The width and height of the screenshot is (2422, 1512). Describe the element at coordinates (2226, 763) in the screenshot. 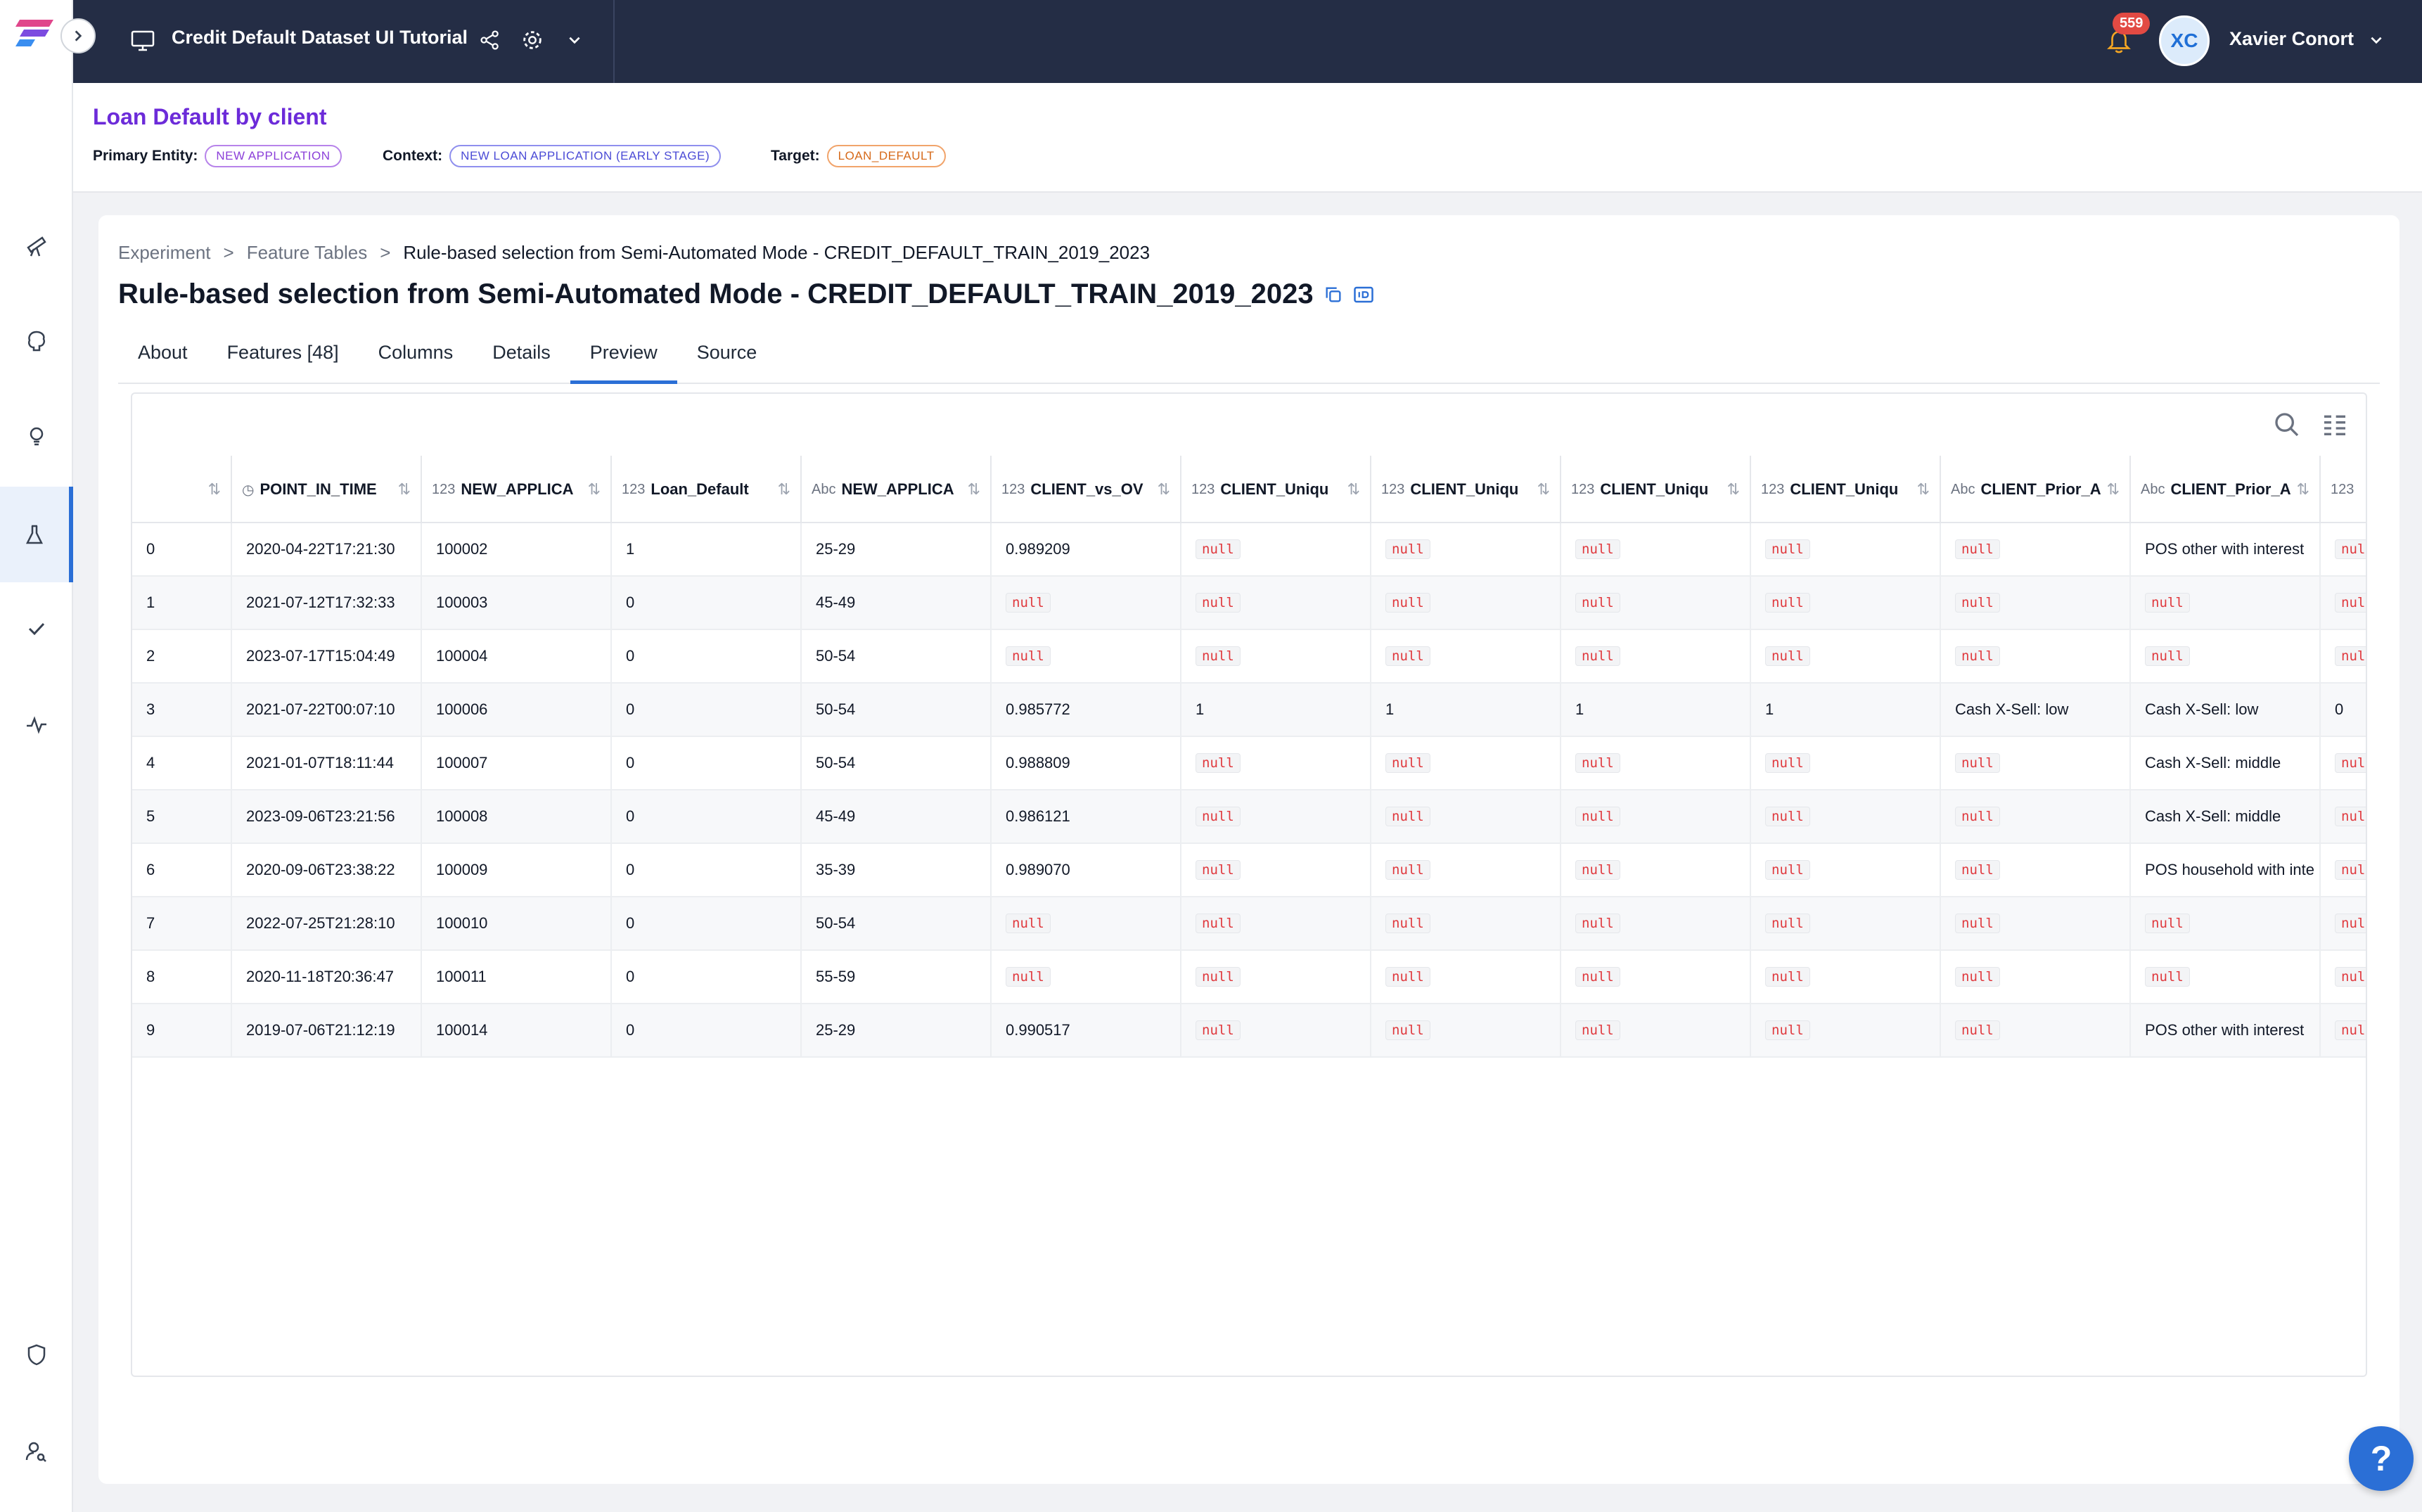

I see `table-cell: Cash X-Sell: middle` at that location.